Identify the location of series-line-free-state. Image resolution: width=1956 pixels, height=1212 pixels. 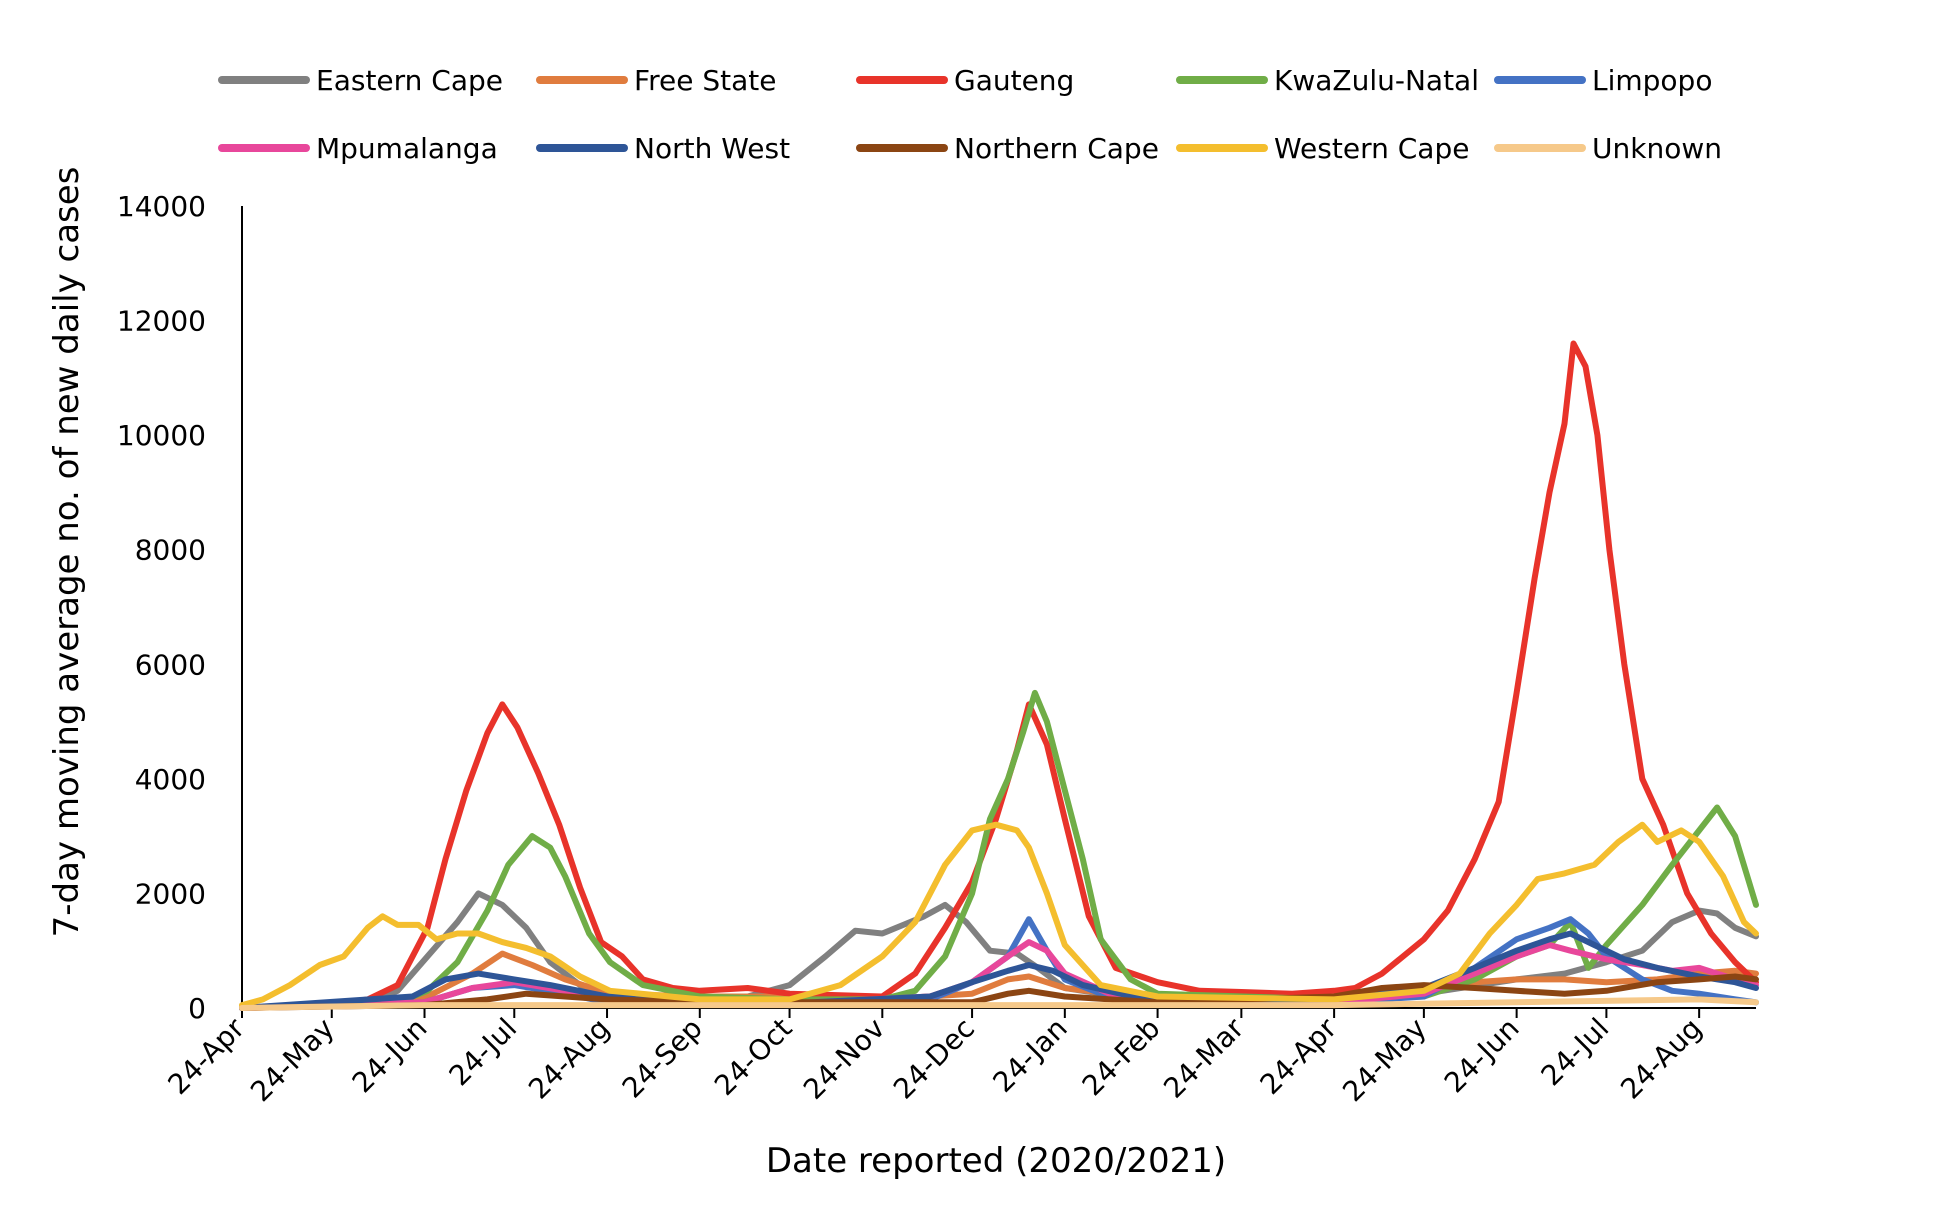
(999, 980).